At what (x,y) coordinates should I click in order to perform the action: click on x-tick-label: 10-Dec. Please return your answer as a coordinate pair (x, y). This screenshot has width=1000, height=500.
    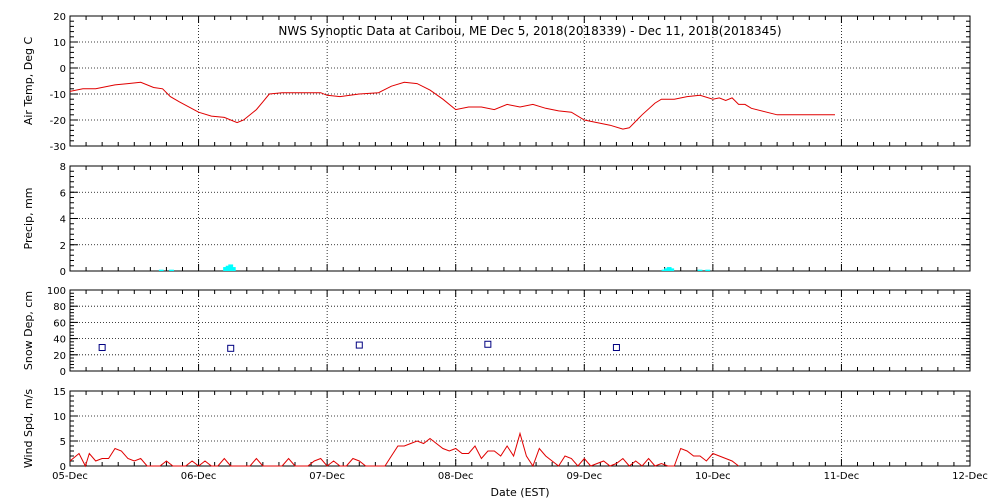
    Looking at the image, I should click on (713, 476).